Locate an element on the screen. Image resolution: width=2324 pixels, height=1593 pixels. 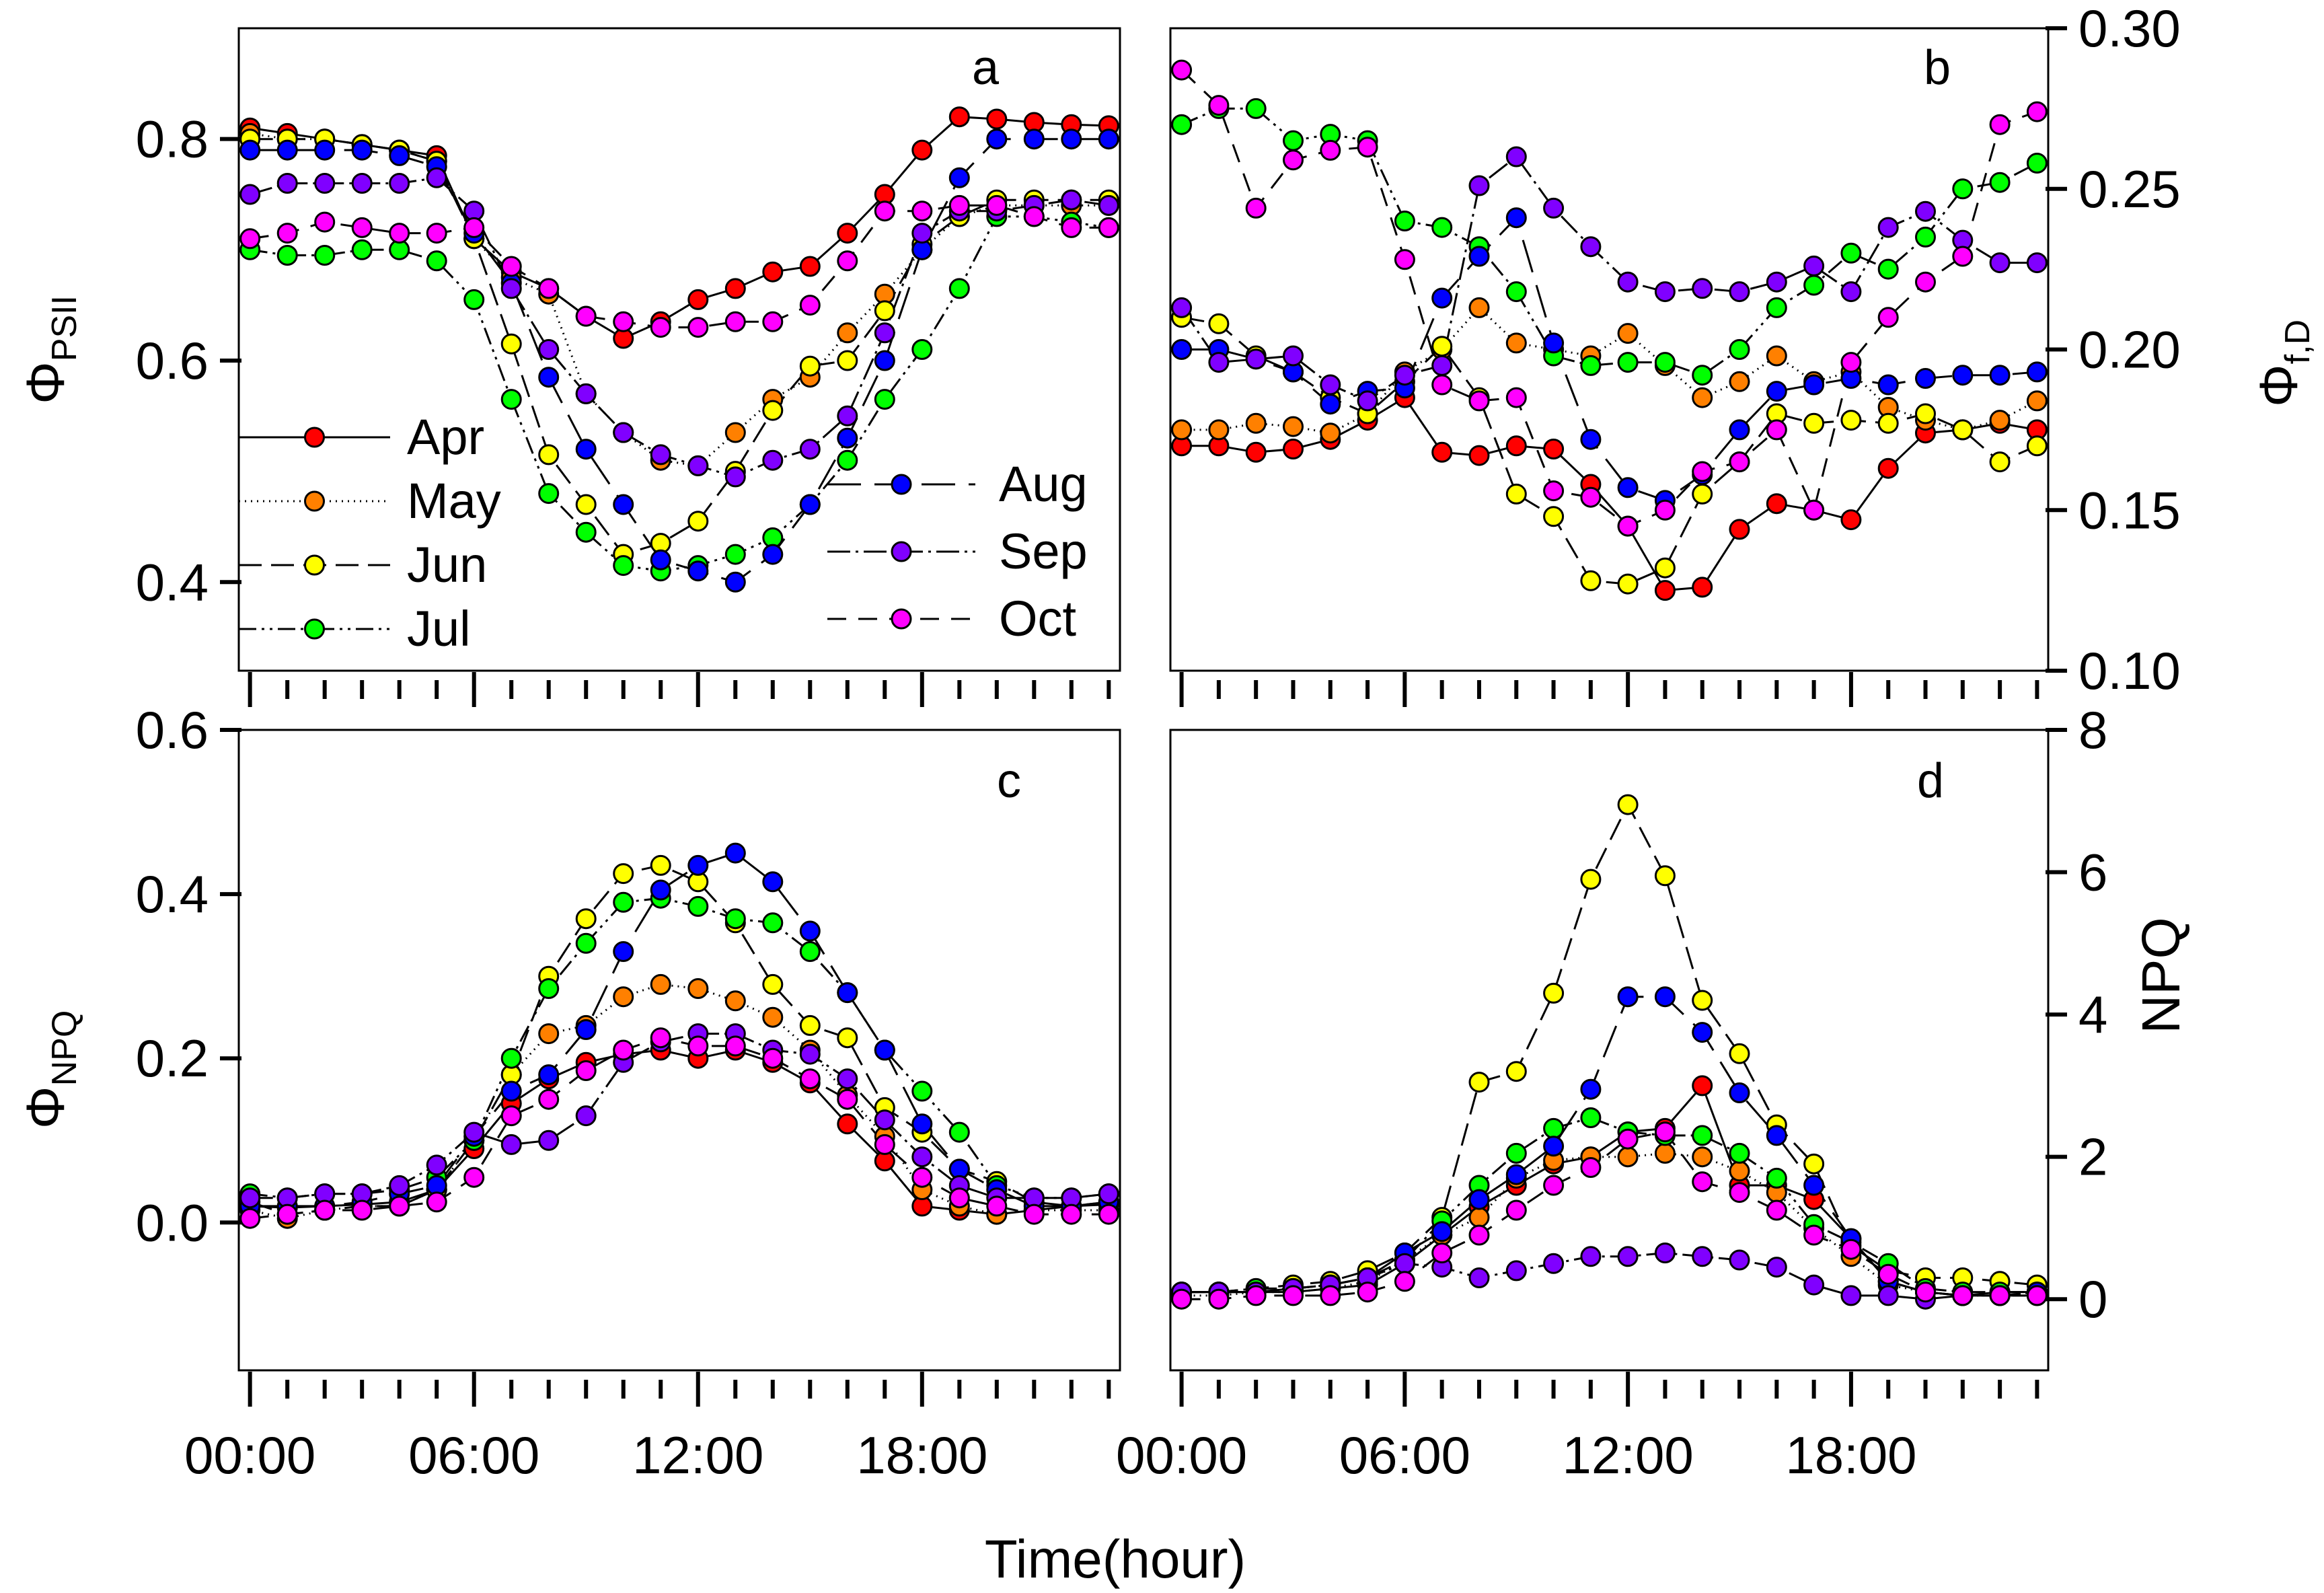
panel-c-xtick-label: 12:00 is located at coordinates (697, 1455).